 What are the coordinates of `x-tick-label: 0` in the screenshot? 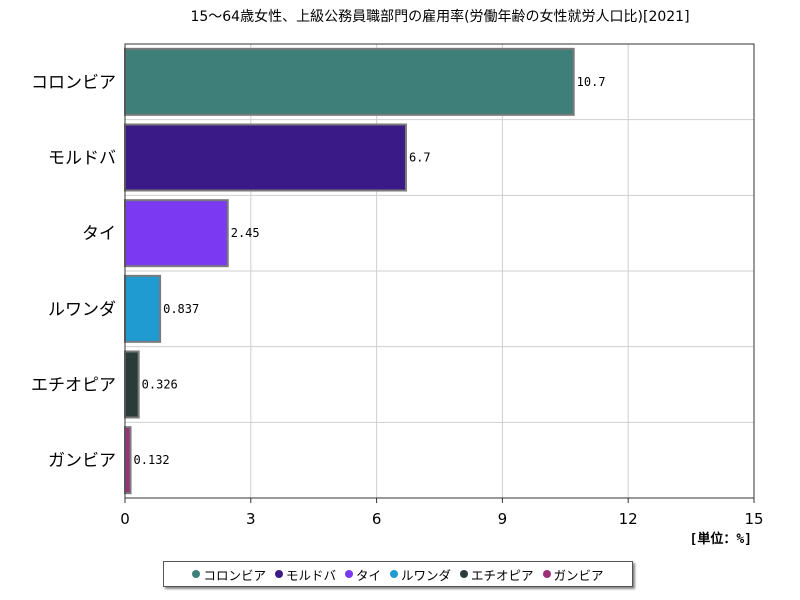 It's located at (125, 519).